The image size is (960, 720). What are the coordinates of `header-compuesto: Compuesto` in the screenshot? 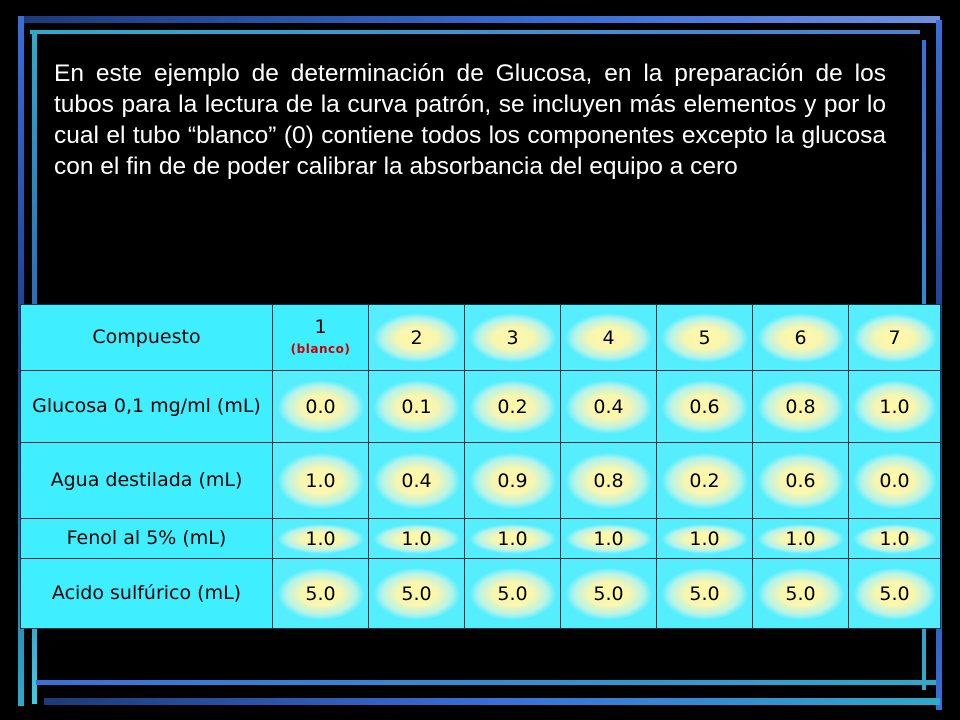 It's located at (146, 337).